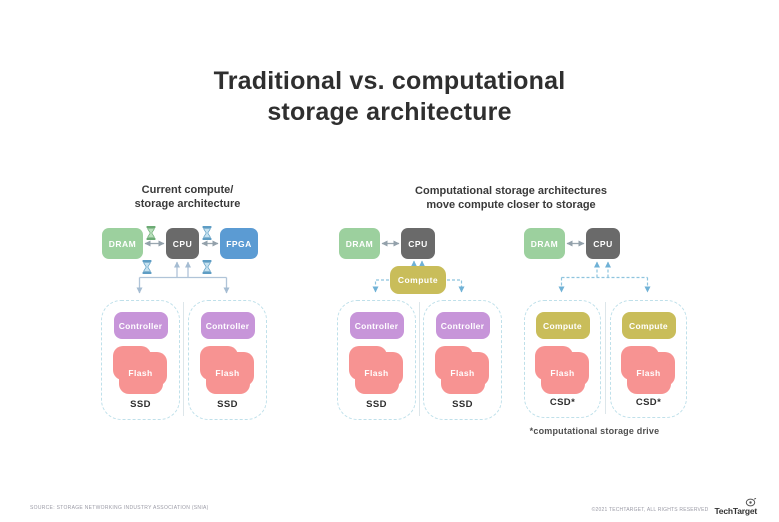 This screenshot has height=522, width=779. I want to click on left-ssd-drive-1: Controller Flash SSD, so click(140, 360).